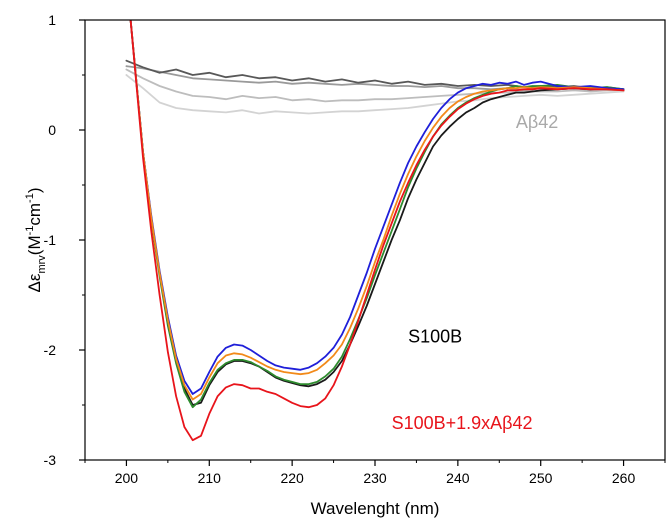  Describe the element at coordinates (435, 336) in the screenshot. I see `series-label-2: S100B` at that location.